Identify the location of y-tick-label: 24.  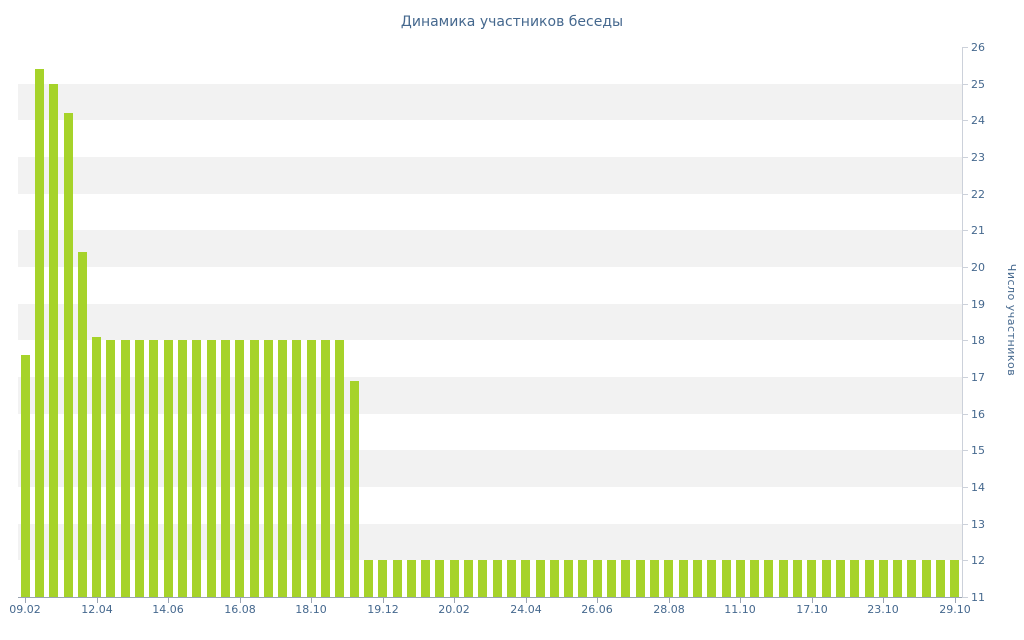
(978, 120).